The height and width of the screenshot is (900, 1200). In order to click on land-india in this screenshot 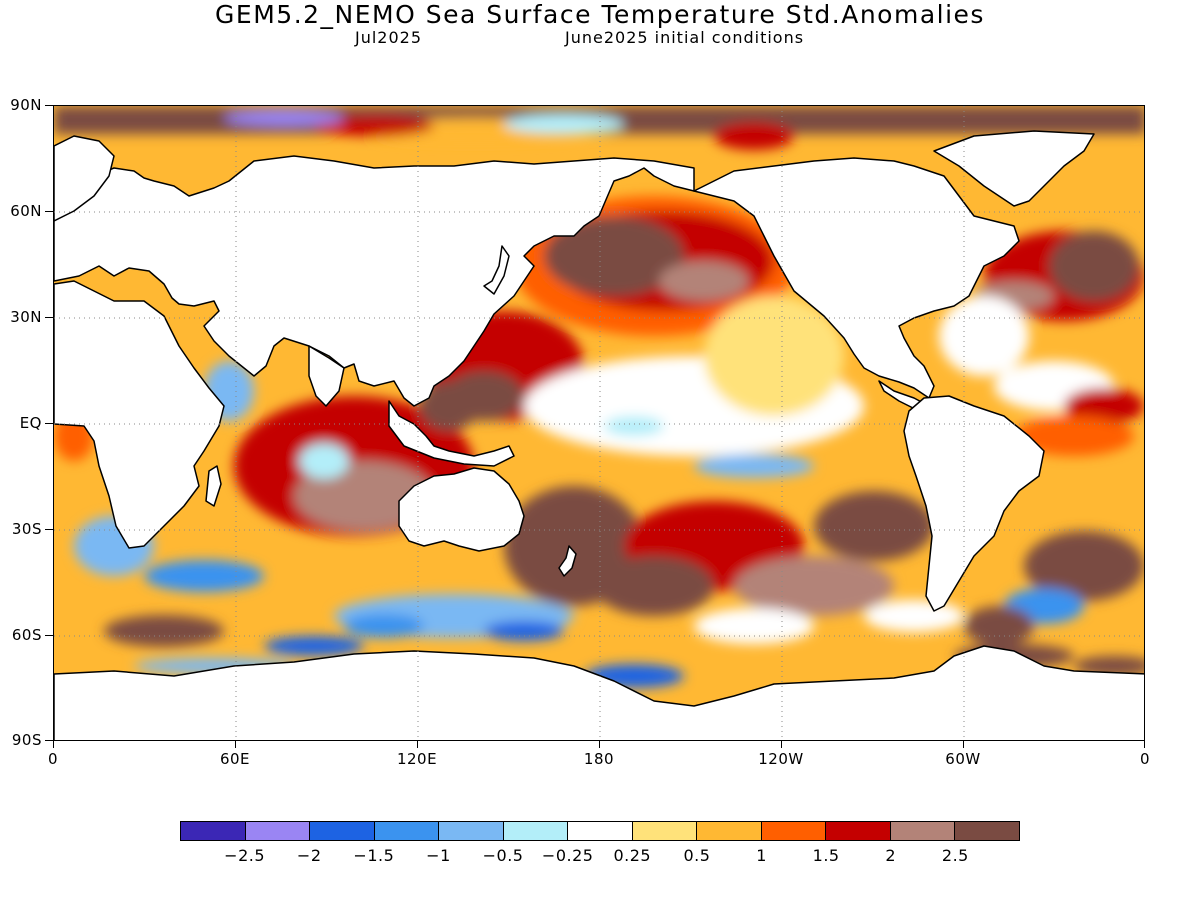, I will do `click(326, 376)`.